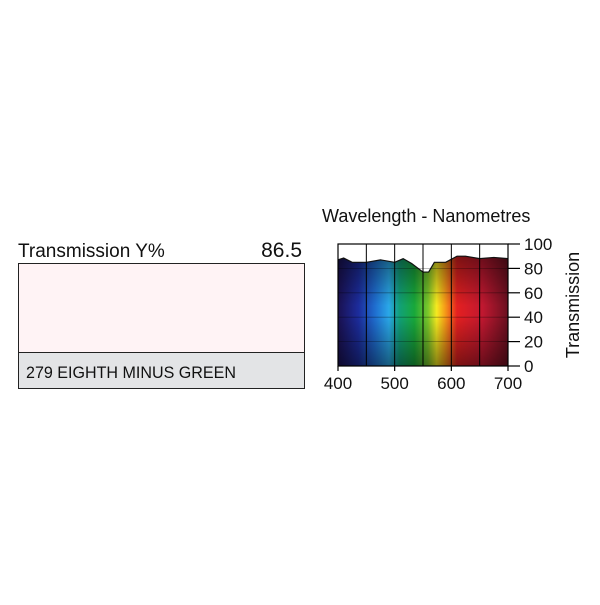 The width and height of the screenshot is (600, 605). I want to click on y-tick-label: 100, so click(538, 244).